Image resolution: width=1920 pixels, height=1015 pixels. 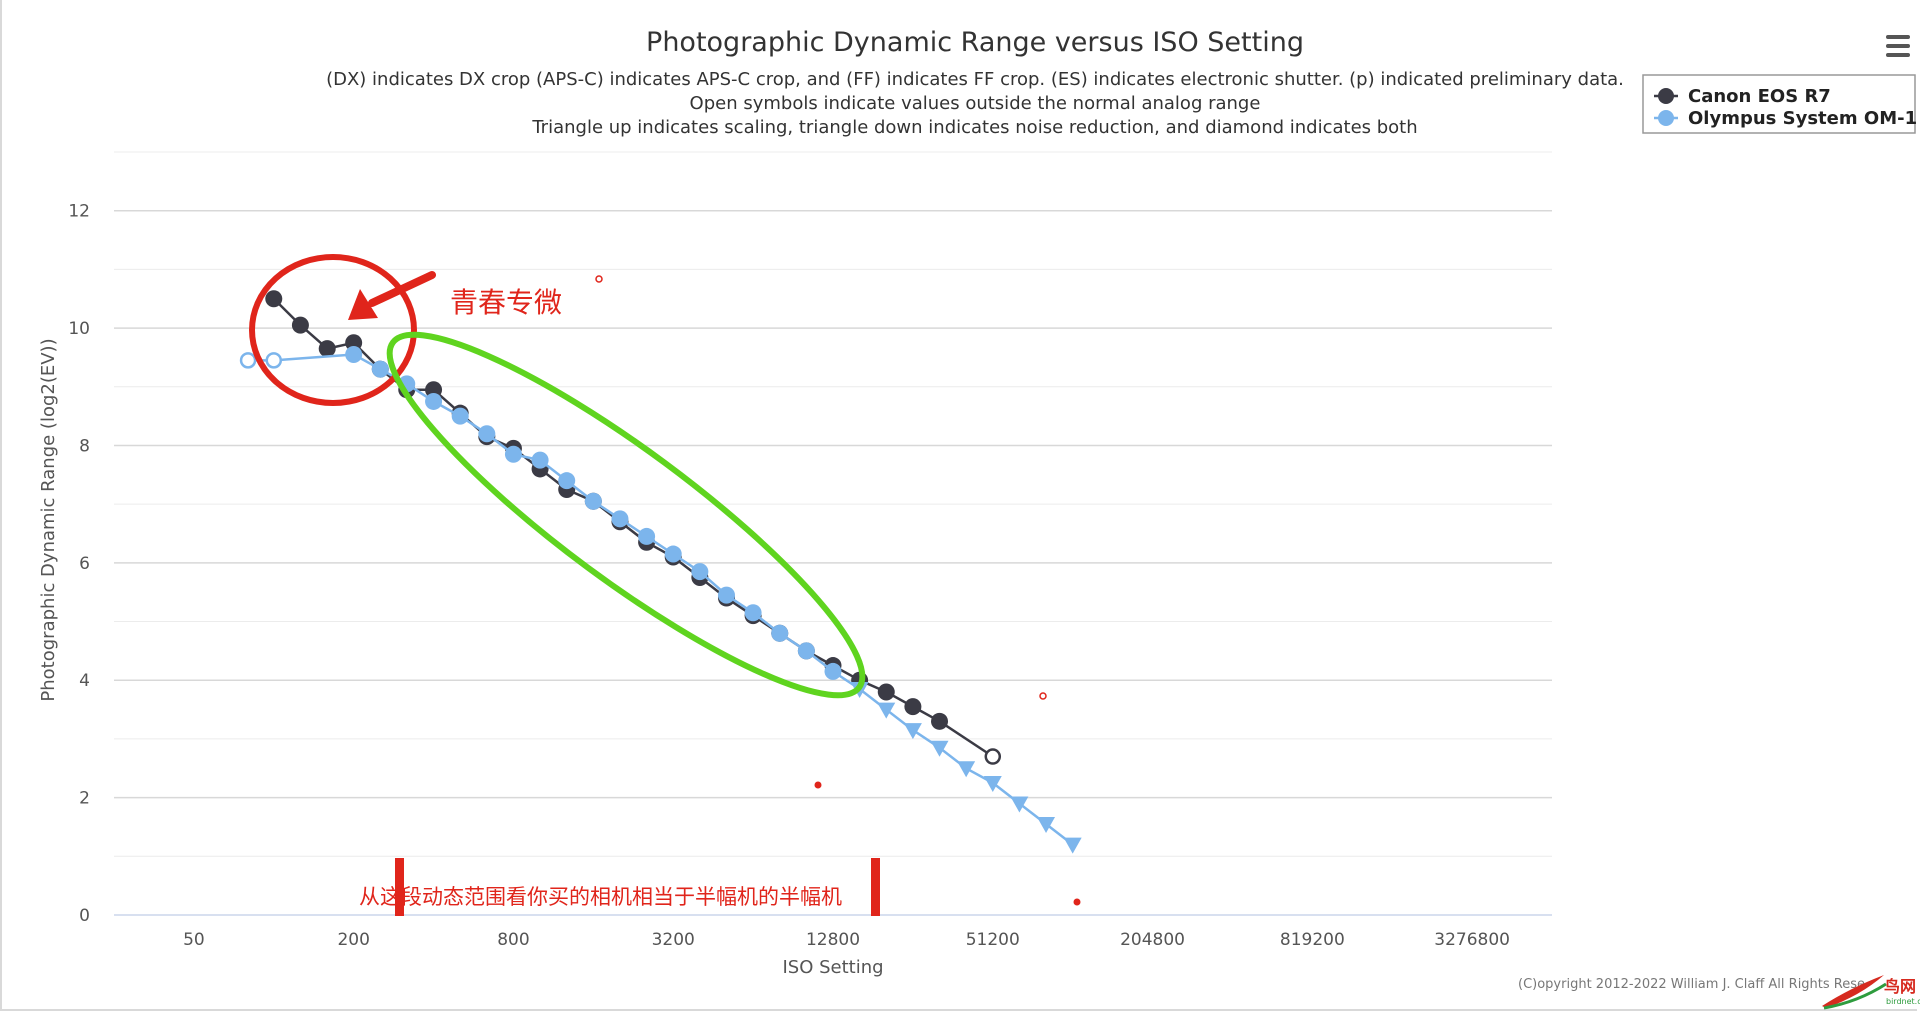 I want to click on birdnet-logo-swoosh, so click(x=1855, y=996).